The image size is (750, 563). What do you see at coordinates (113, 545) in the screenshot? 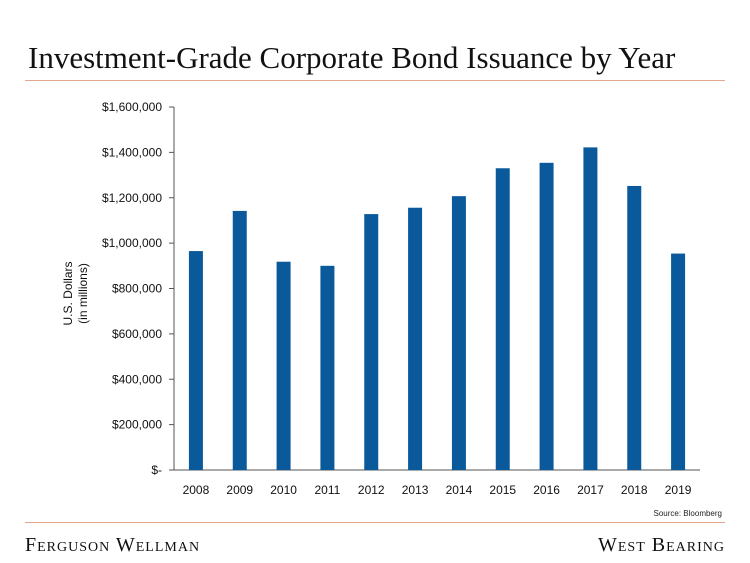
I see `brand-ferguson-wellman: Ferguson Wellman` at bounding box center [113, 545].